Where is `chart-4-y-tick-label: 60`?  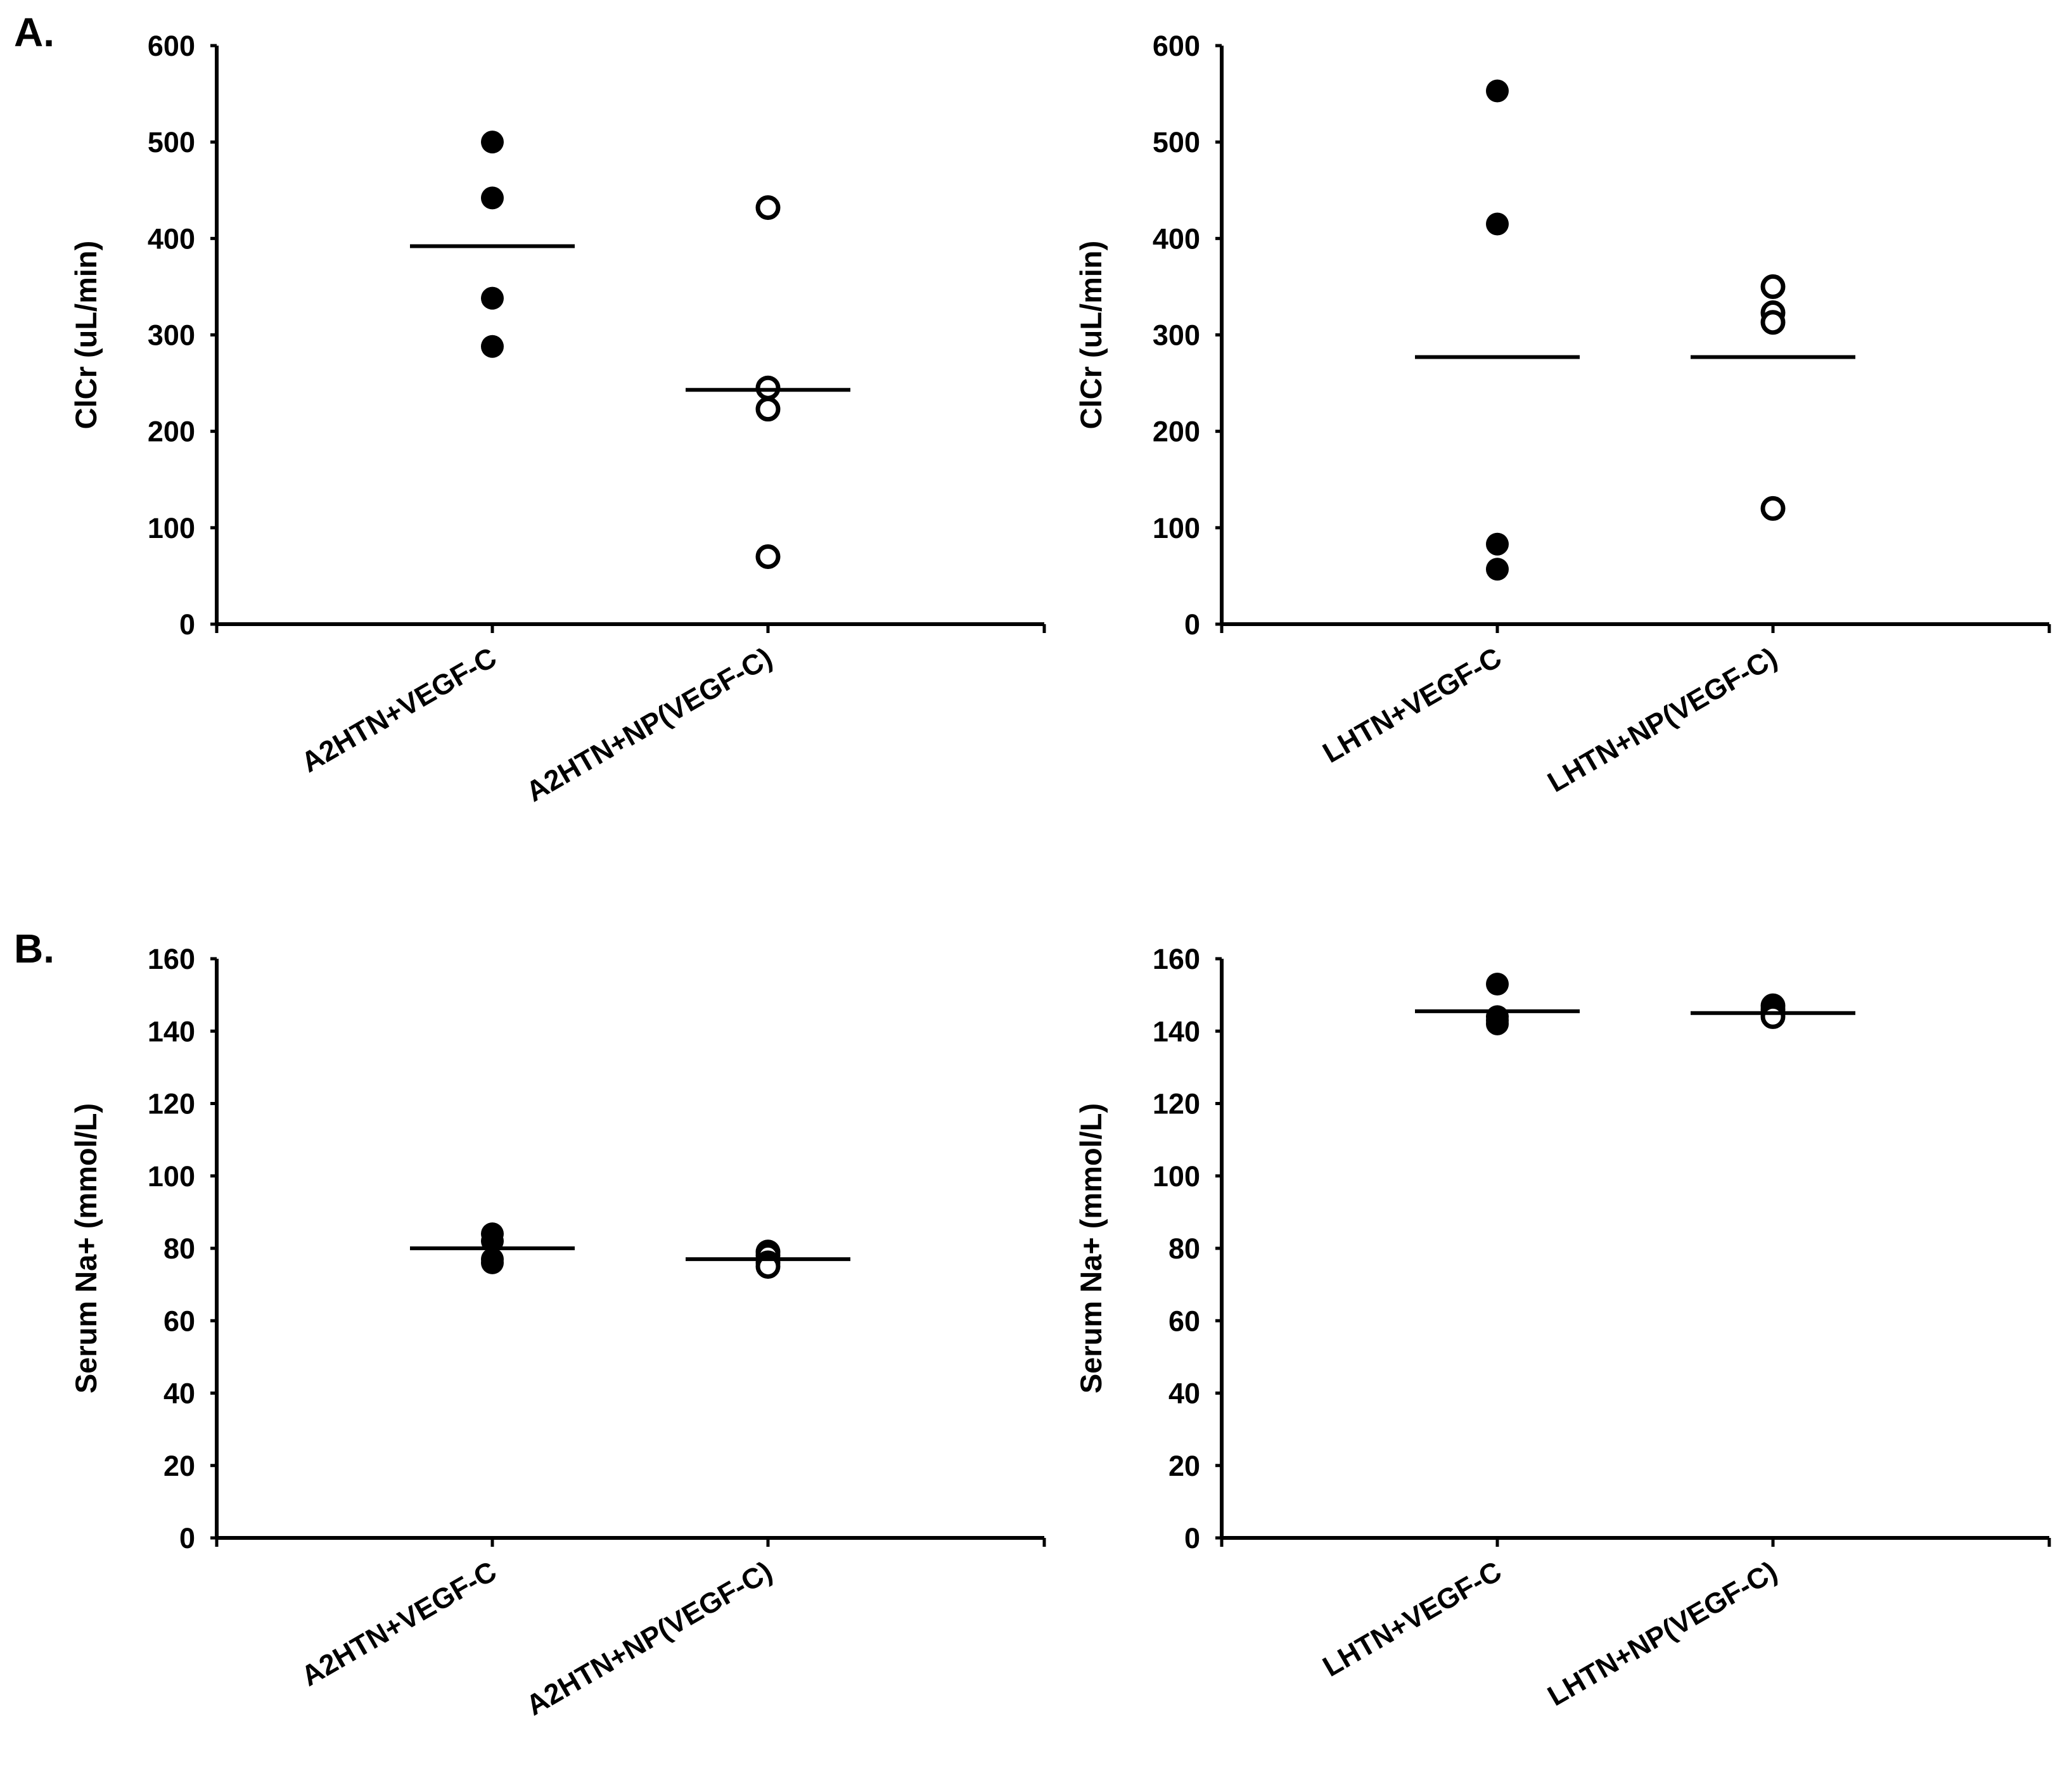
chart-4-y-tick-label: 60 is located at coordinates (1184, 1321).